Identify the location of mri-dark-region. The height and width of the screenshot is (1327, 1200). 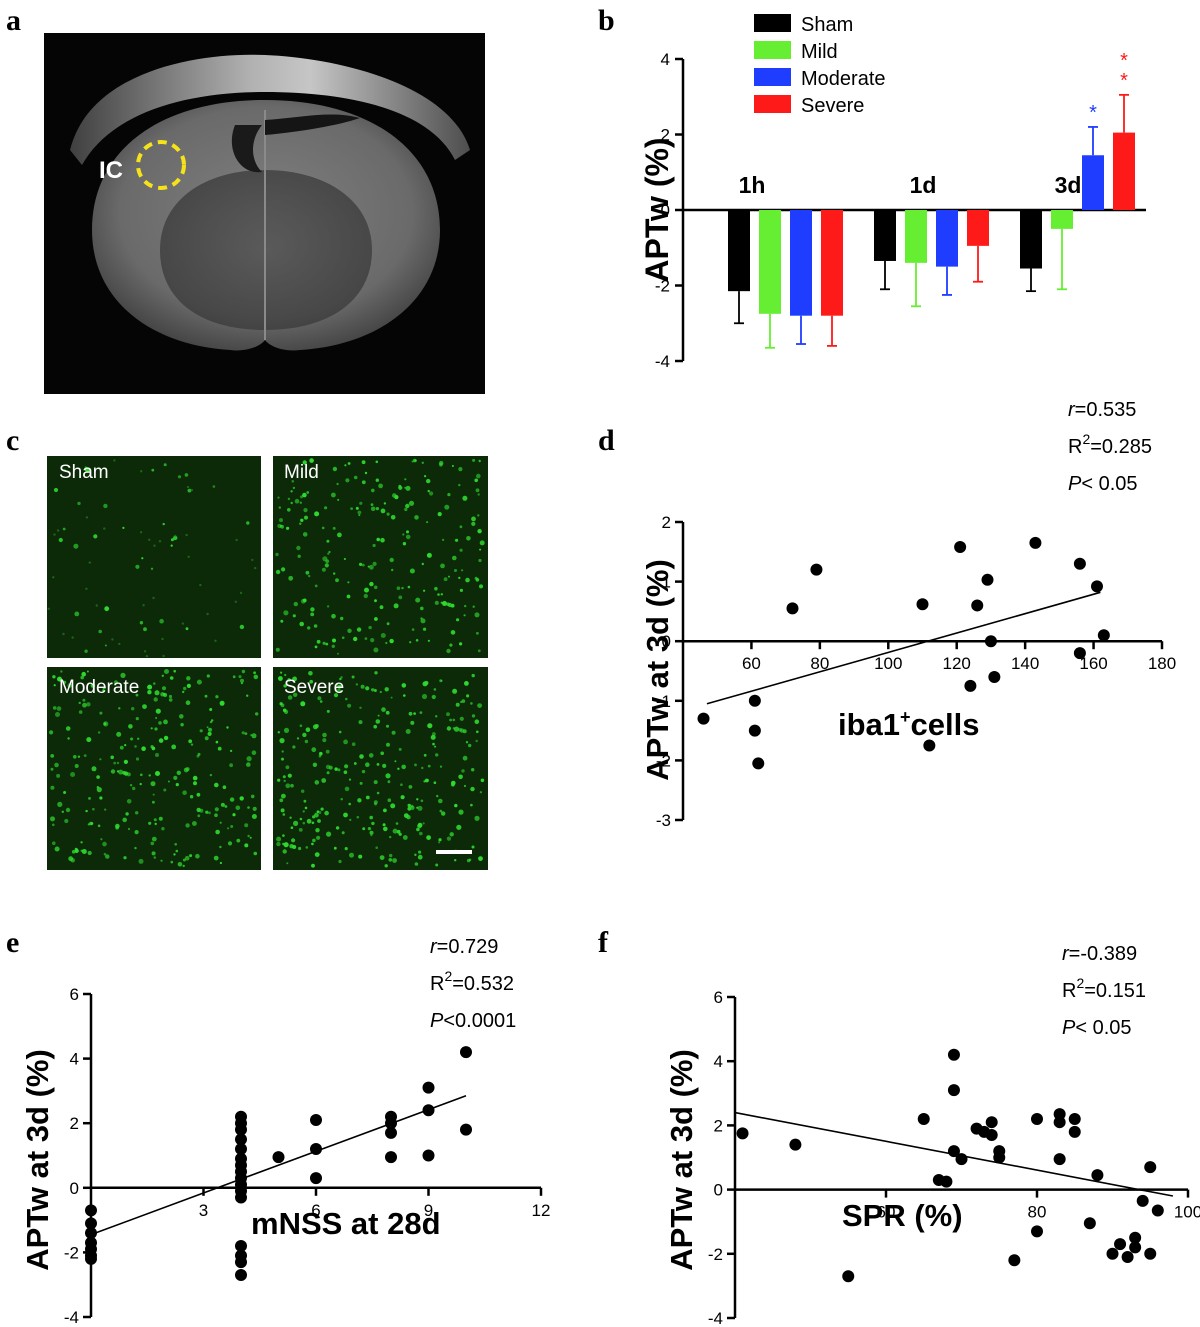
(312, 124).